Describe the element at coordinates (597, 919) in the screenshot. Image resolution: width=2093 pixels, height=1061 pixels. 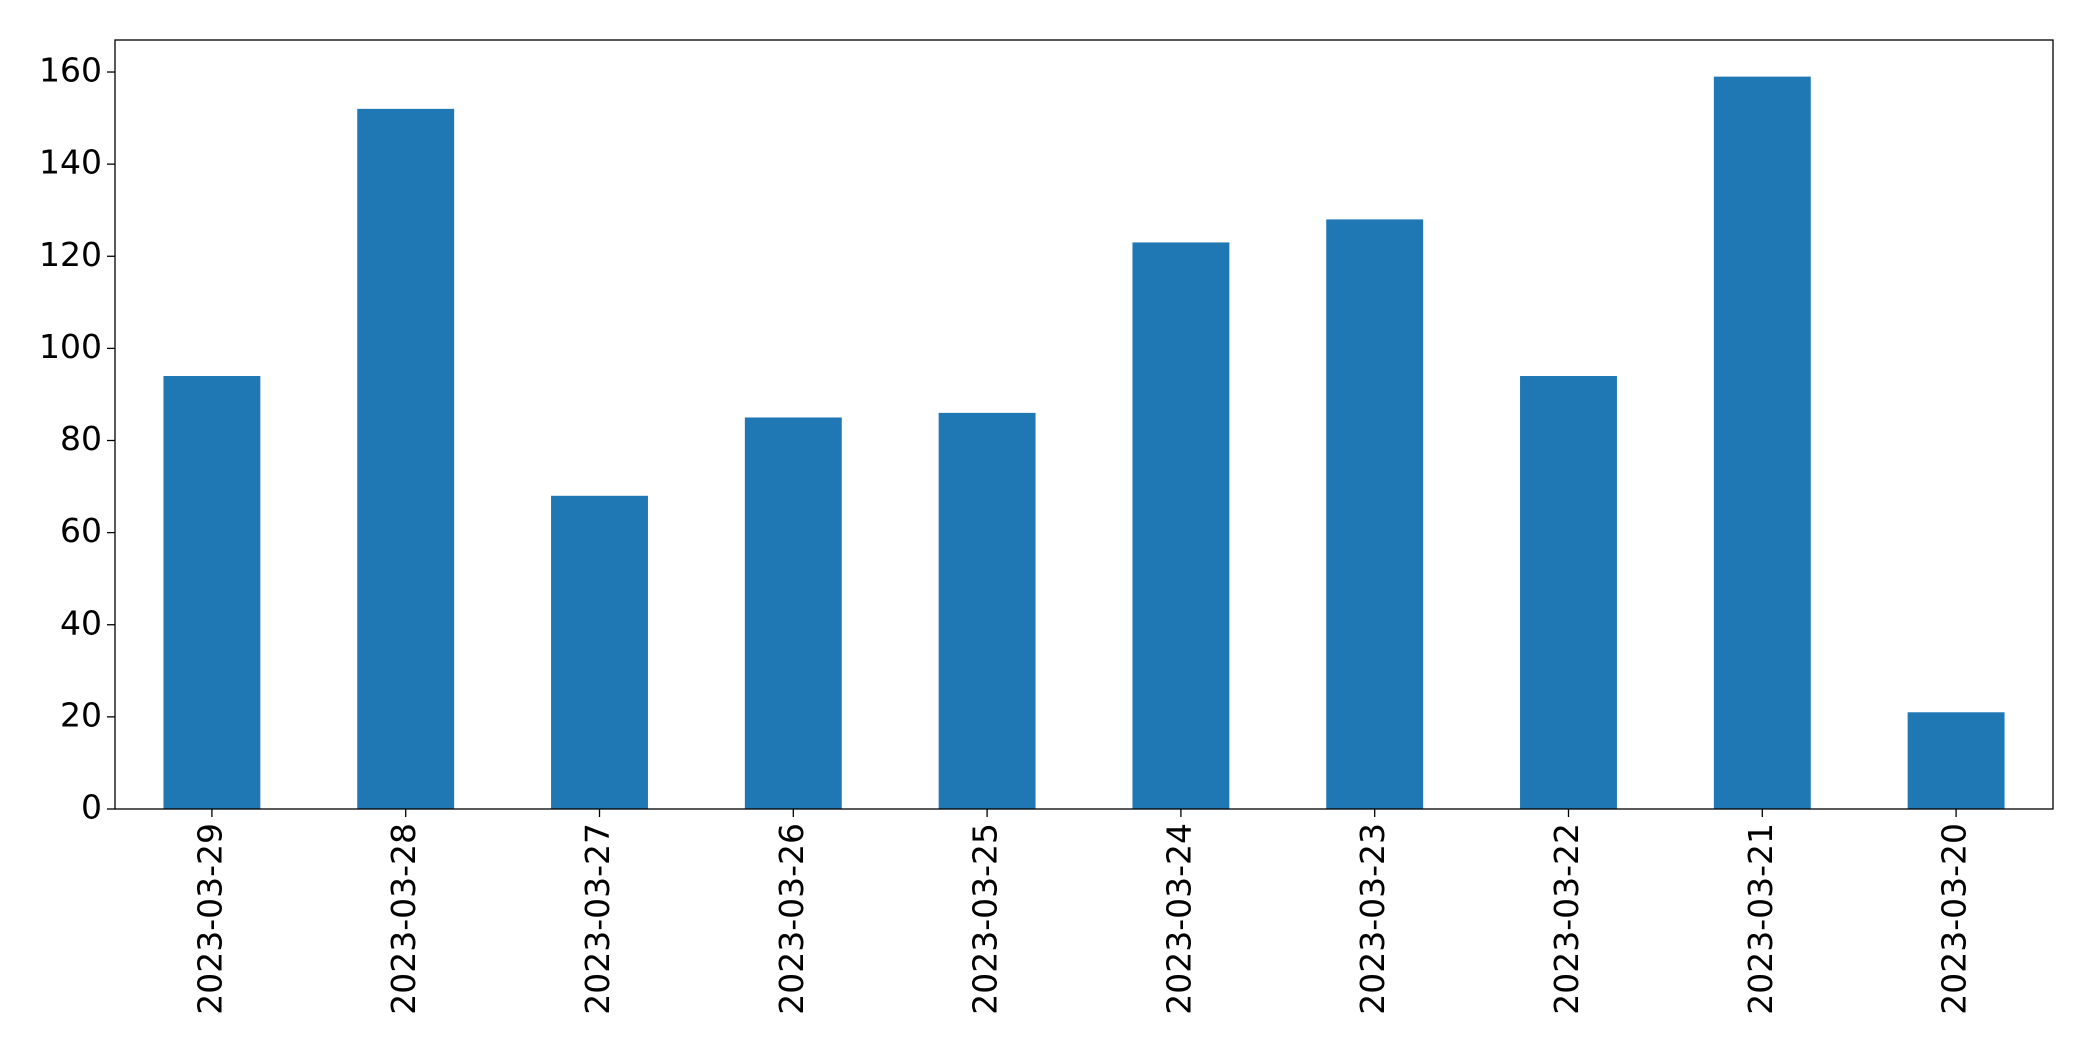
I see `x-tick-label: 2023-03-27` at that location.